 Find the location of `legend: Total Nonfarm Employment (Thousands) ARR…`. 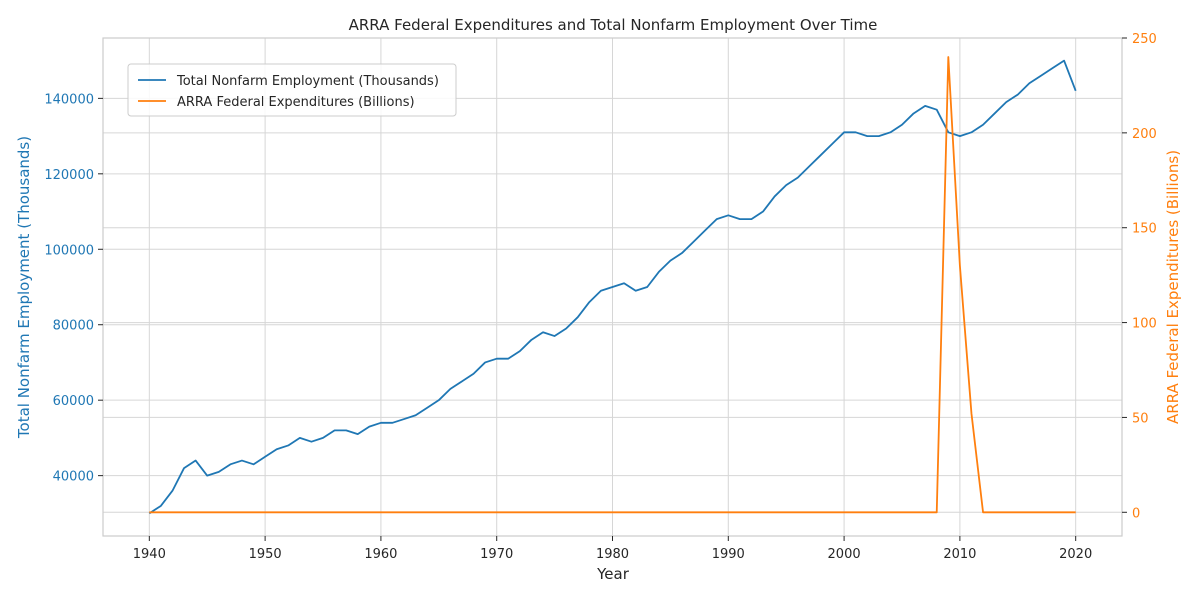

legend: Total Nonfarm Employment (Thousands) ARR… is located at coordinates (292, 90).